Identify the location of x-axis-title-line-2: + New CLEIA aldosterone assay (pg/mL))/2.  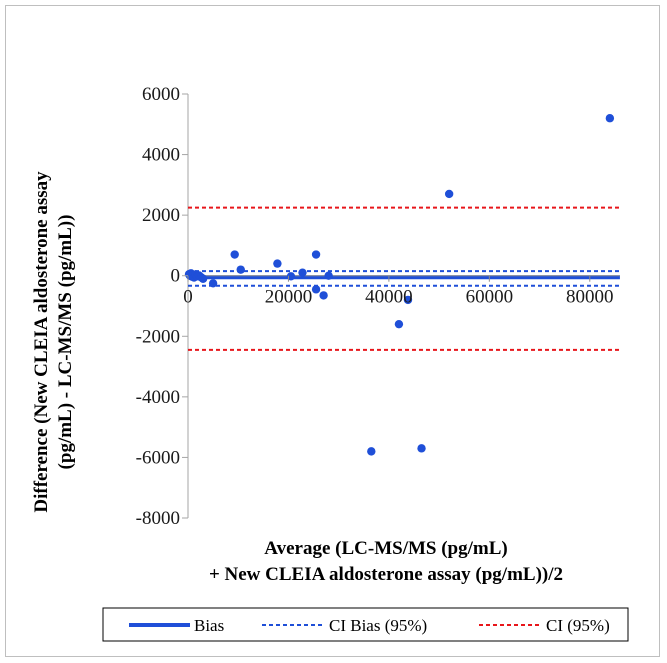
(386, 574).